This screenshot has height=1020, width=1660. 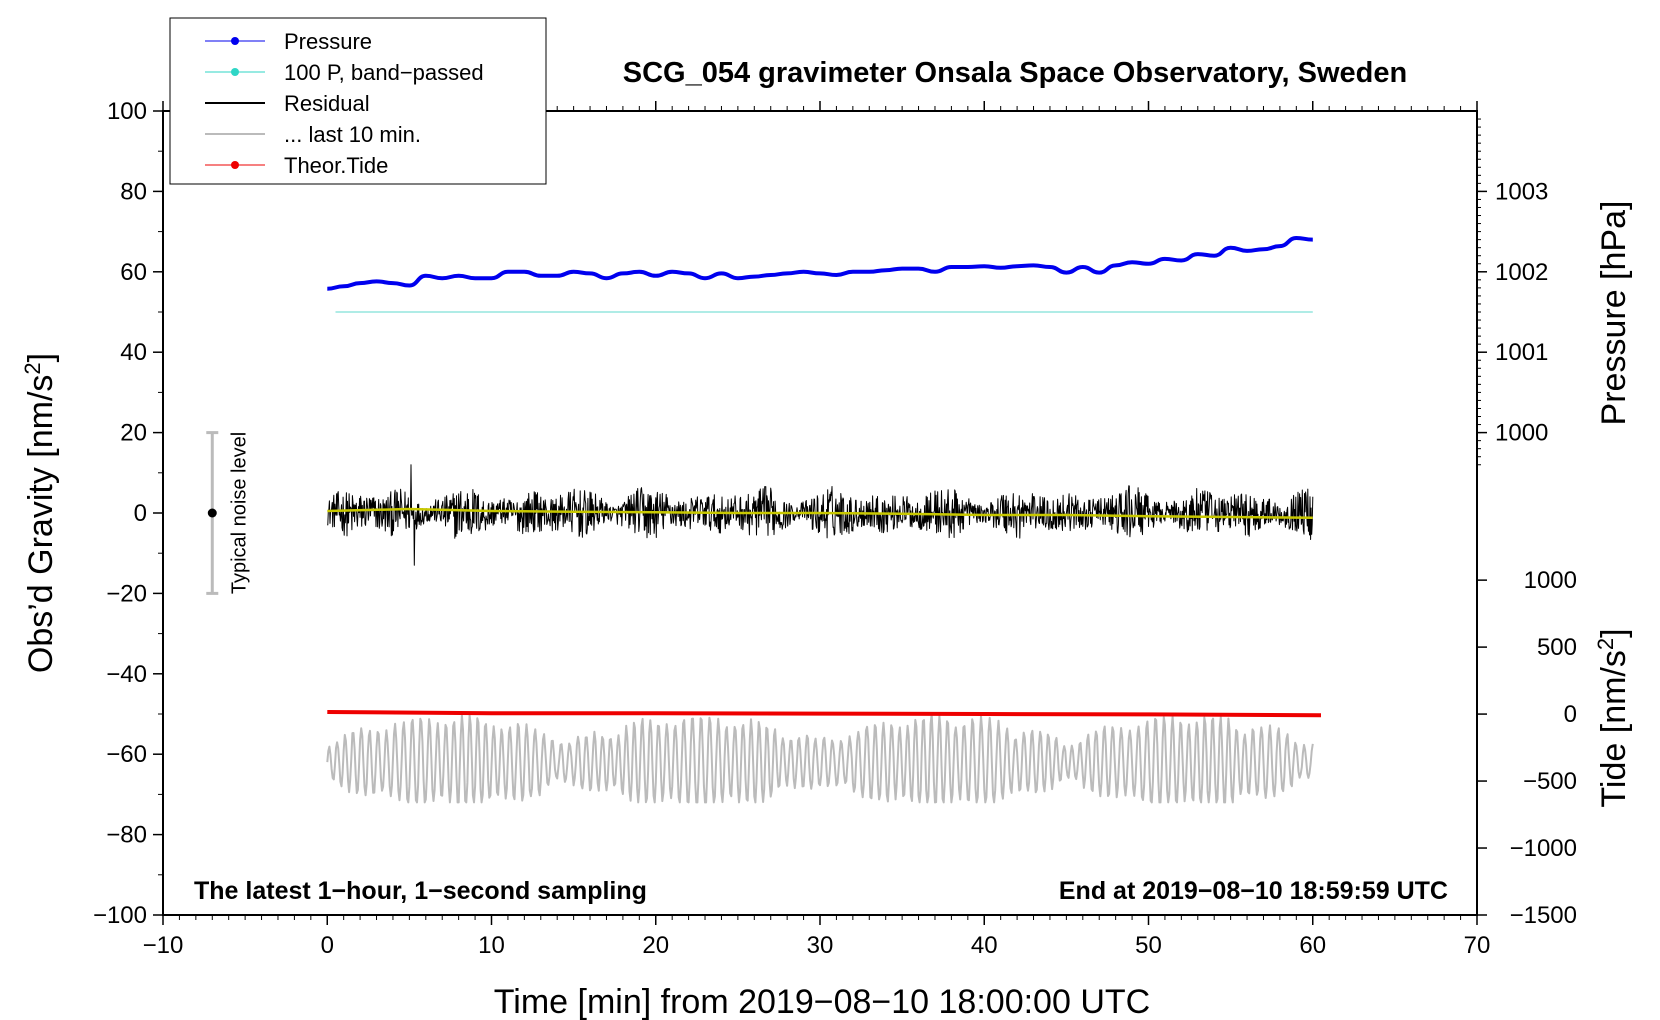 I want to click on series-line-last-10-min, so click(x=820, y=758).